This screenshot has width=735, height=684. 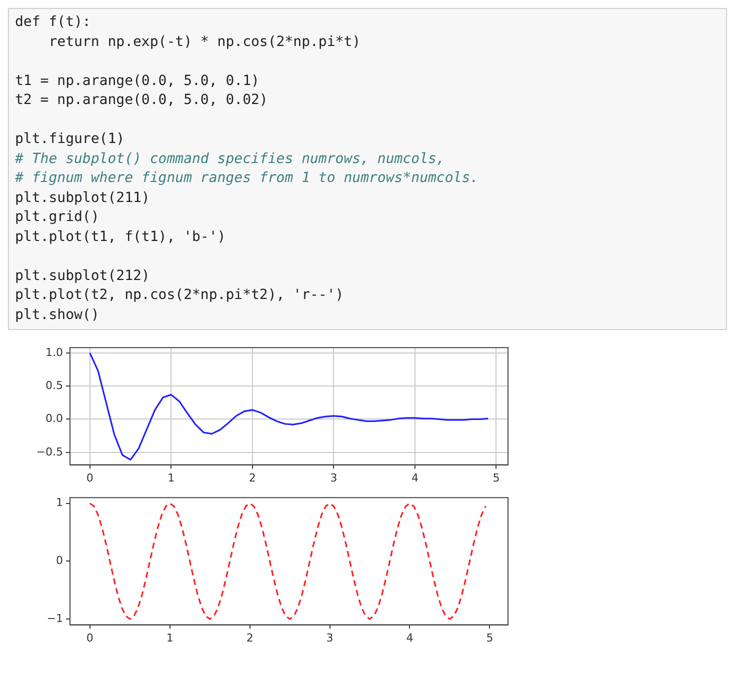 I want to click on y-tick-label: 0, so click(x=59, y=561).